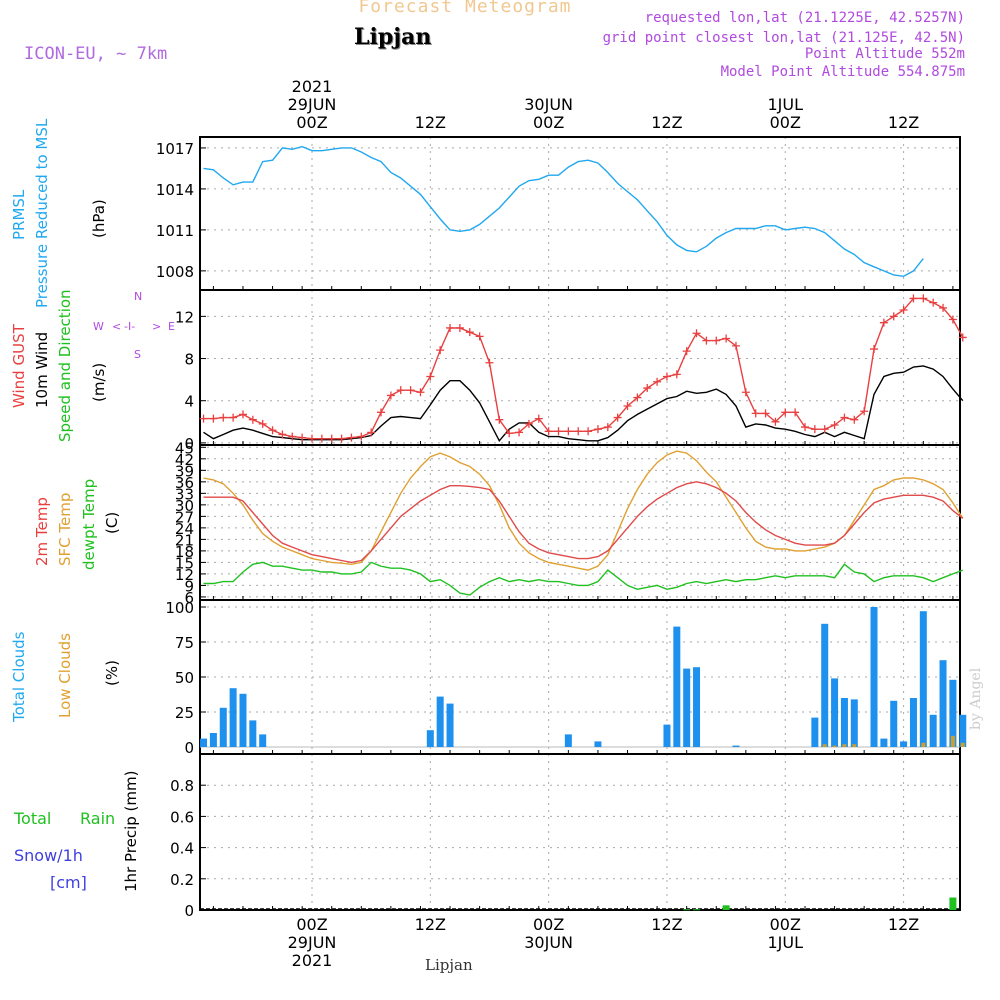  Describe the element at coordinates (156, 326) in the screenshot. I see `compass-arrow-right: >` at that location.